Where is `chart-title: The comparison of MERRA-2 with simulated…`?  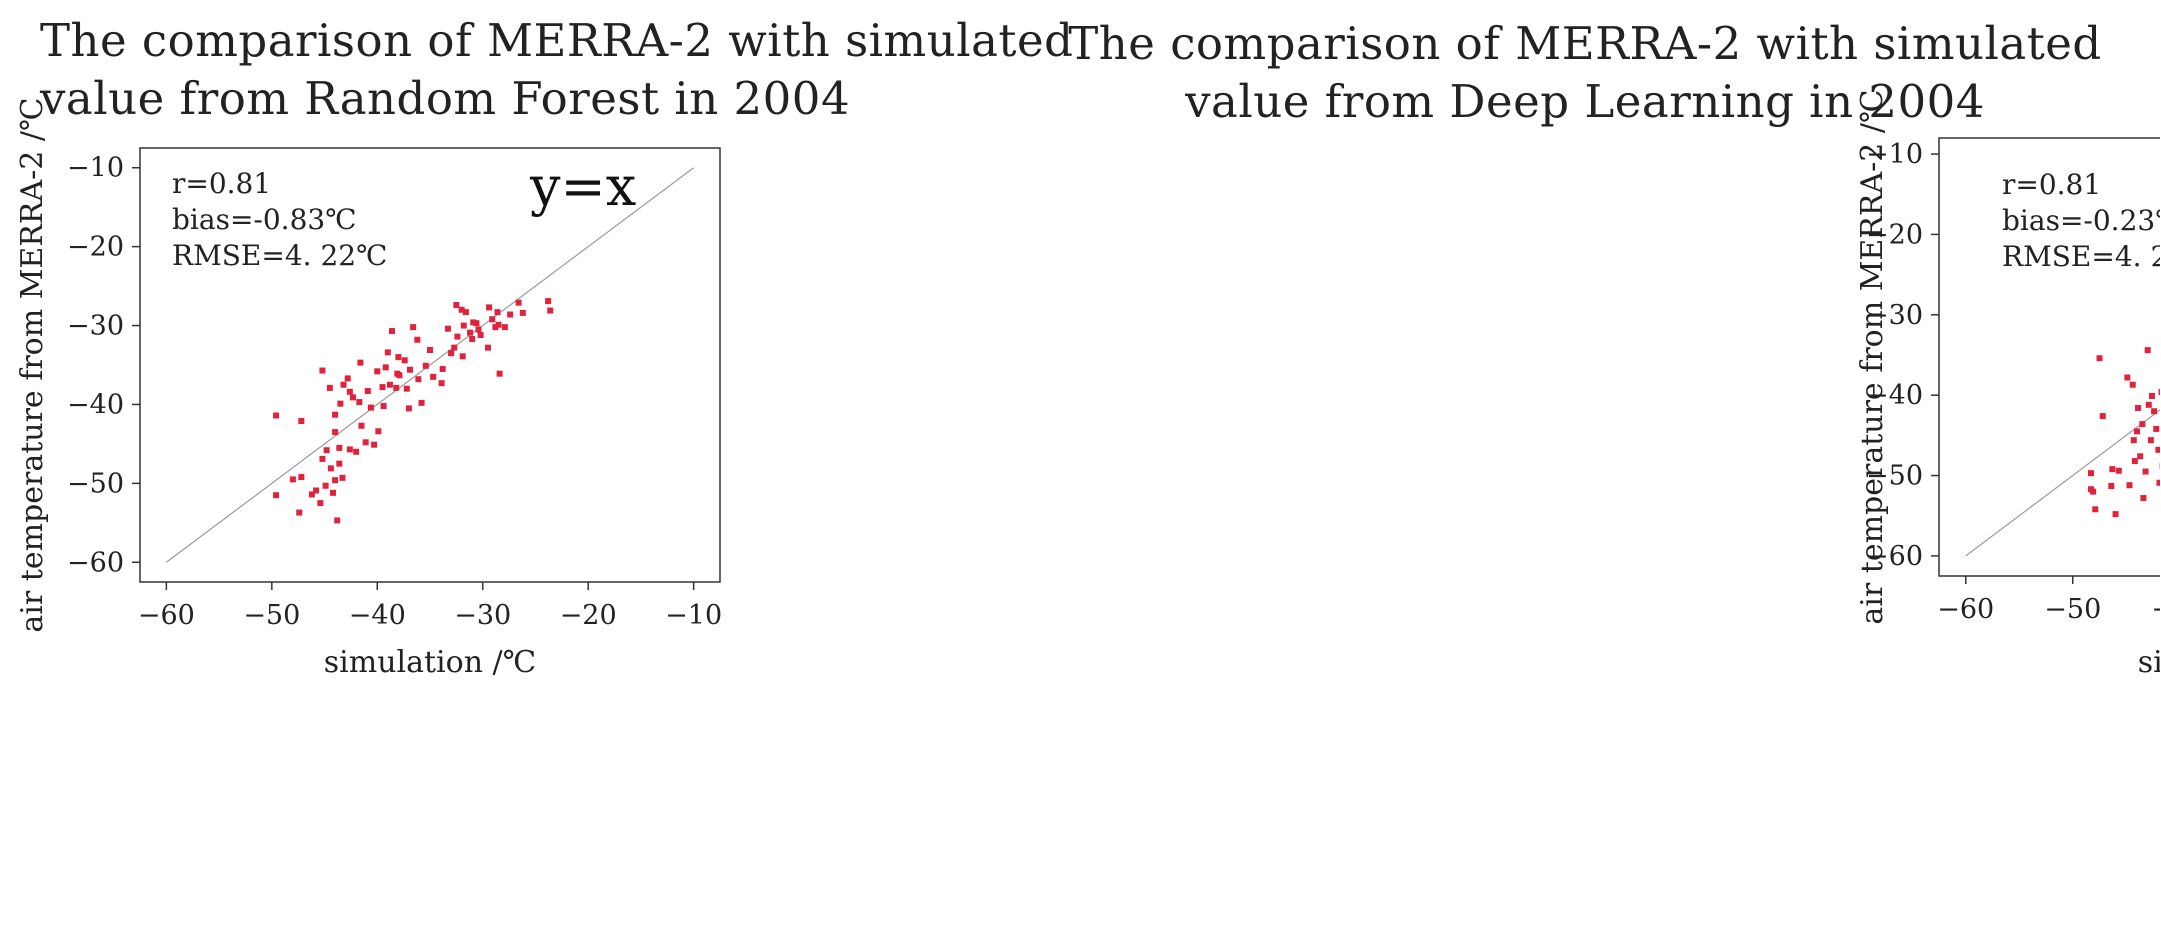
chart-title: The comparison of MERRA-2 with simulated… is located at coordinates (1540, 73).